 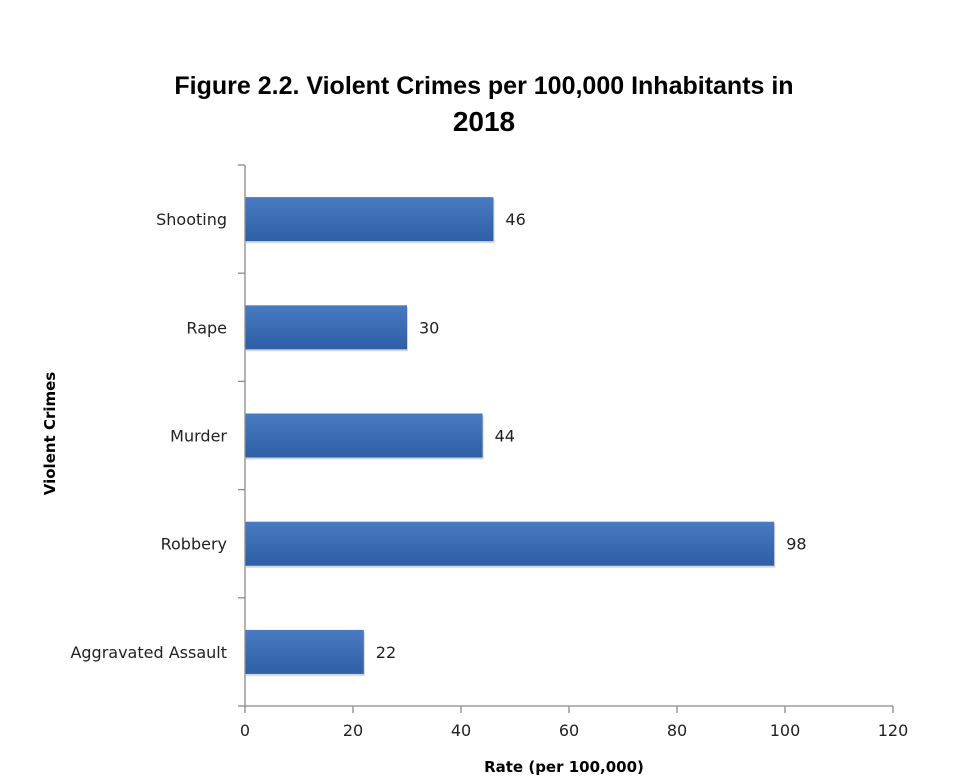 I want to click on data-label: 44, so click(x=505, y=436).